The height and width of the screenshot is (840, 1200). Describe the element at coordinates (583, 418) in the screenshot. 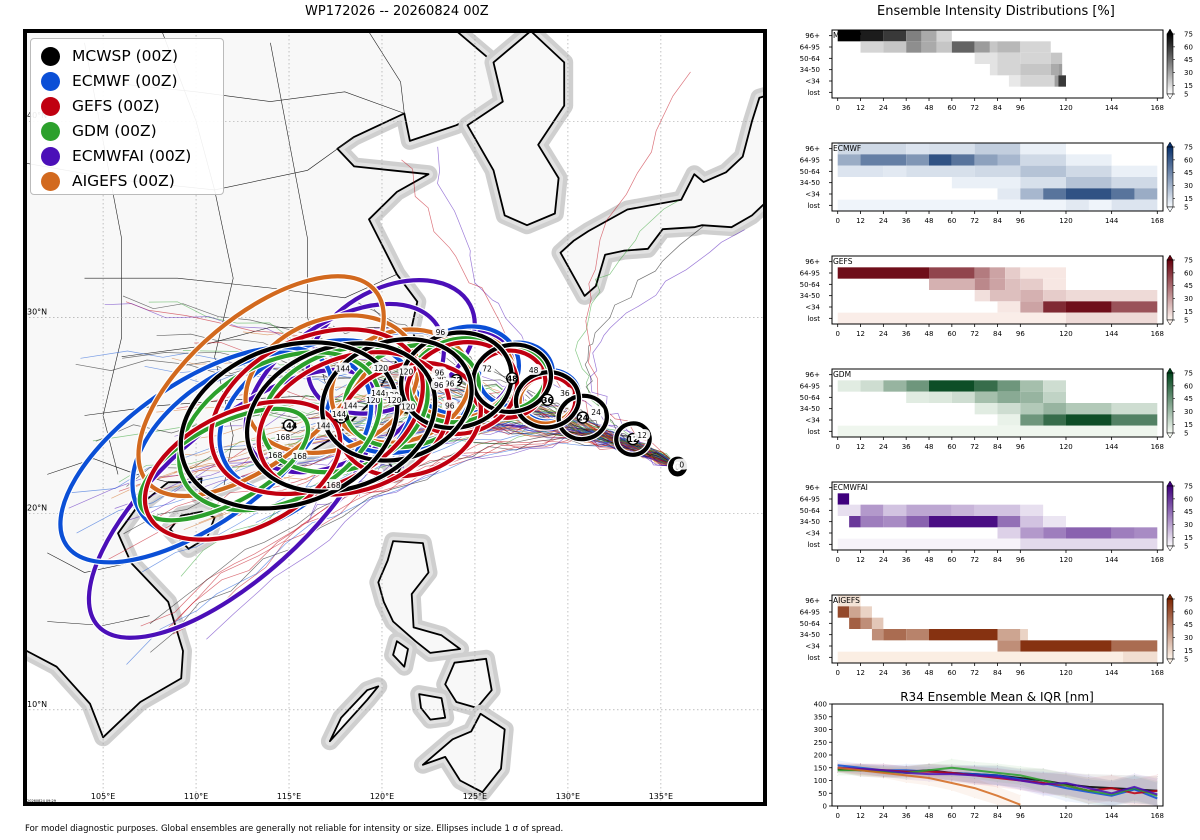

I see `hour-label: 24` at that location.